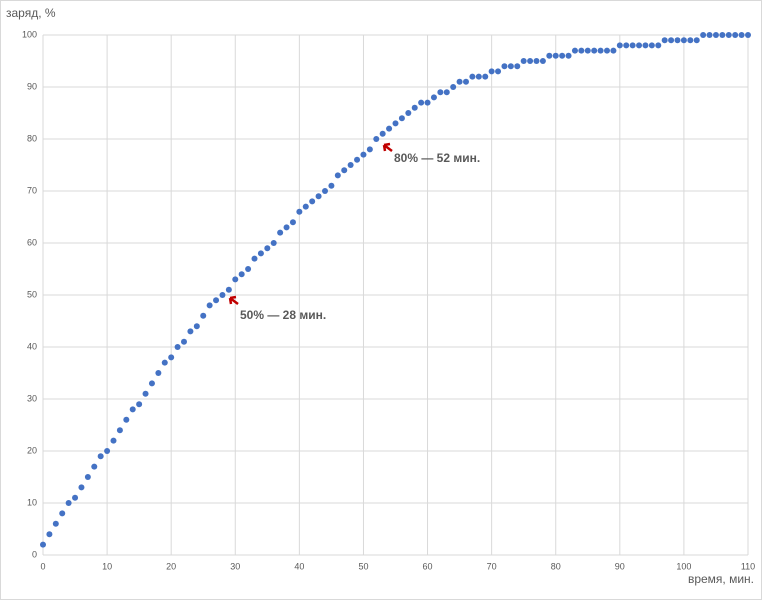  Describe the element at coordinates (683, 566) in the screenshot. I see `x-tick-label: 100` at that location.